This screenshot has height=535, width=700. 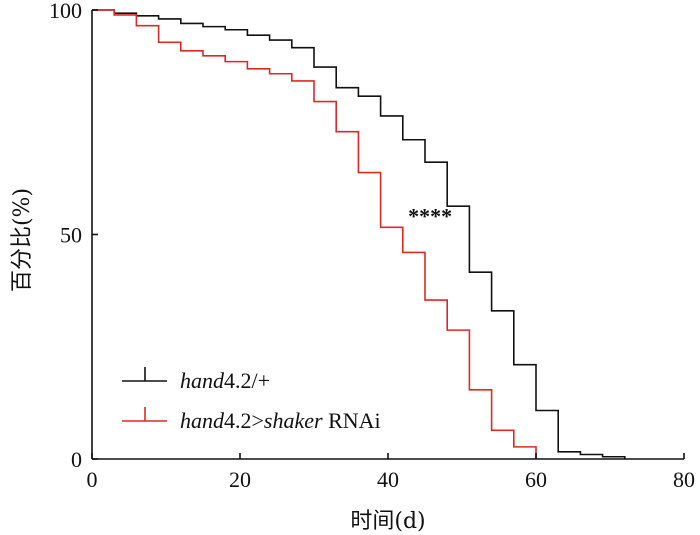 I want to click on y-tick-label: 50, so click(x=71, y=235).